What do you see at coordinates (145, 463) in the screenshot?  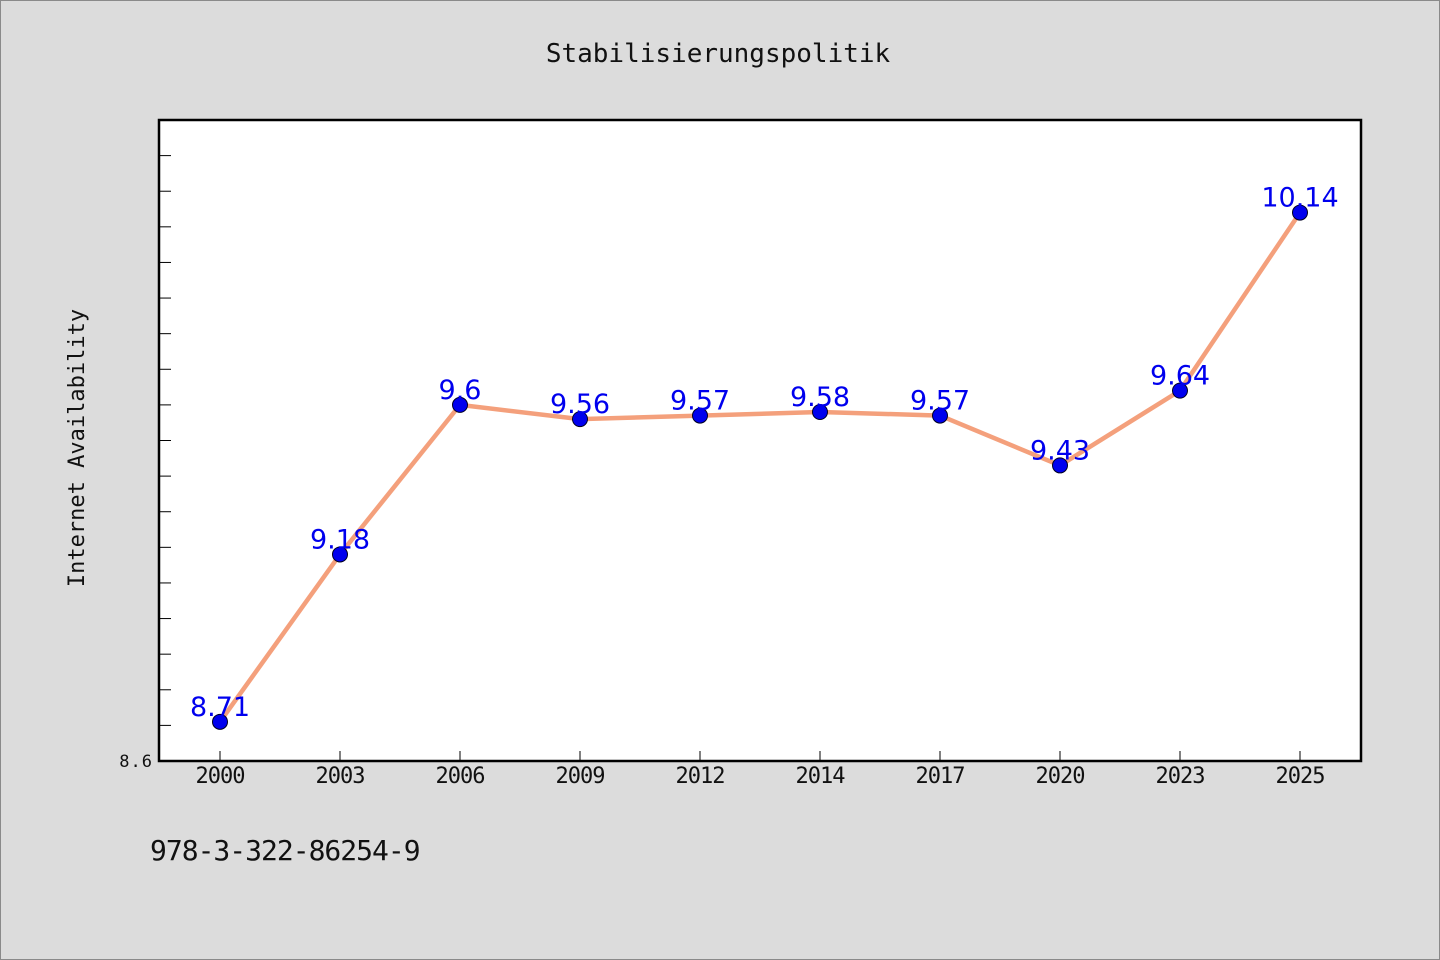 I see `y-axis-ticks: 8.6` at bounding box center [145, 463].